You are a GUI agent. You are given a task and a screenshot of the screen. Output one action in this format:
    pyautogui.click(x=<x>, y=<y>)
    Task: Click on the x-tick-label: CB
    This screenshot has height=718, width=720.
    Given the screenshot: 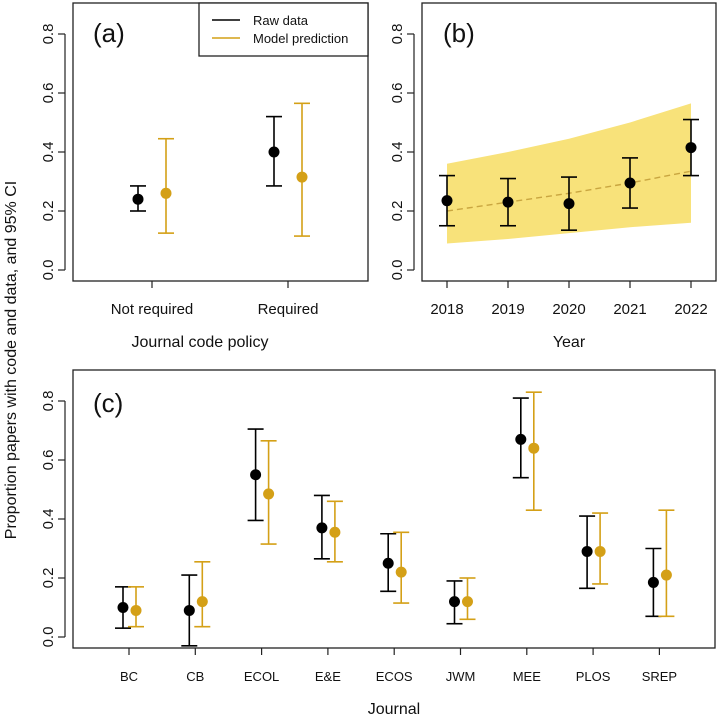 What is the action you would take?
    pyautogui.click(x=195, y=676)
    